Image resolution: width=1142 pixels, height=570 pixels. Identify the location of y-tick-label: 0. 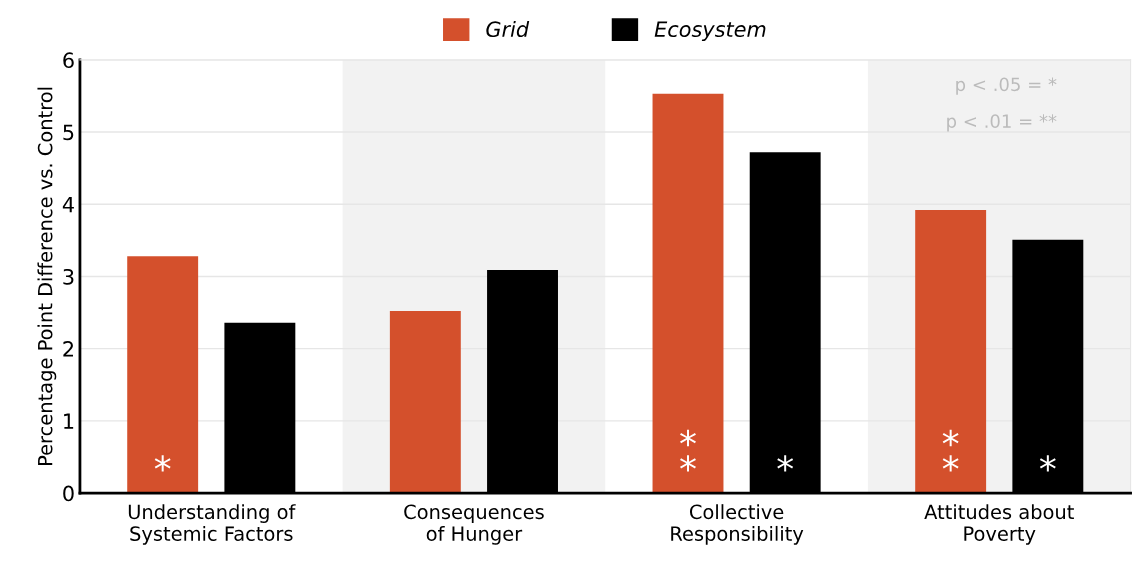
(68, 493).